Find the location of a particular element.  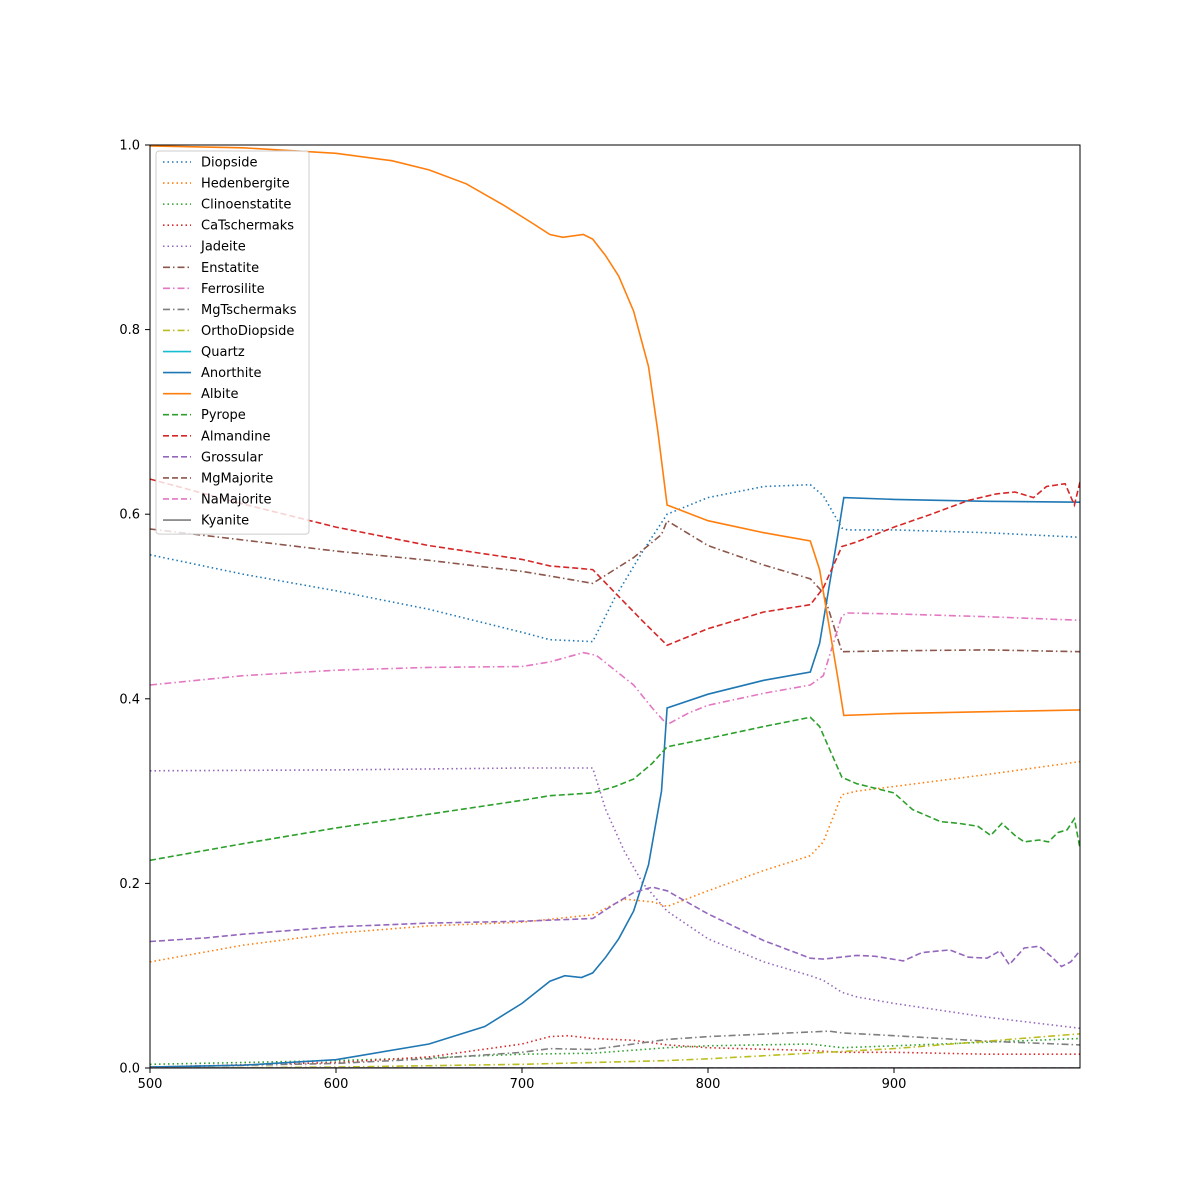

legend-label: OrthoDiopside is located at coordinates (247, 331).